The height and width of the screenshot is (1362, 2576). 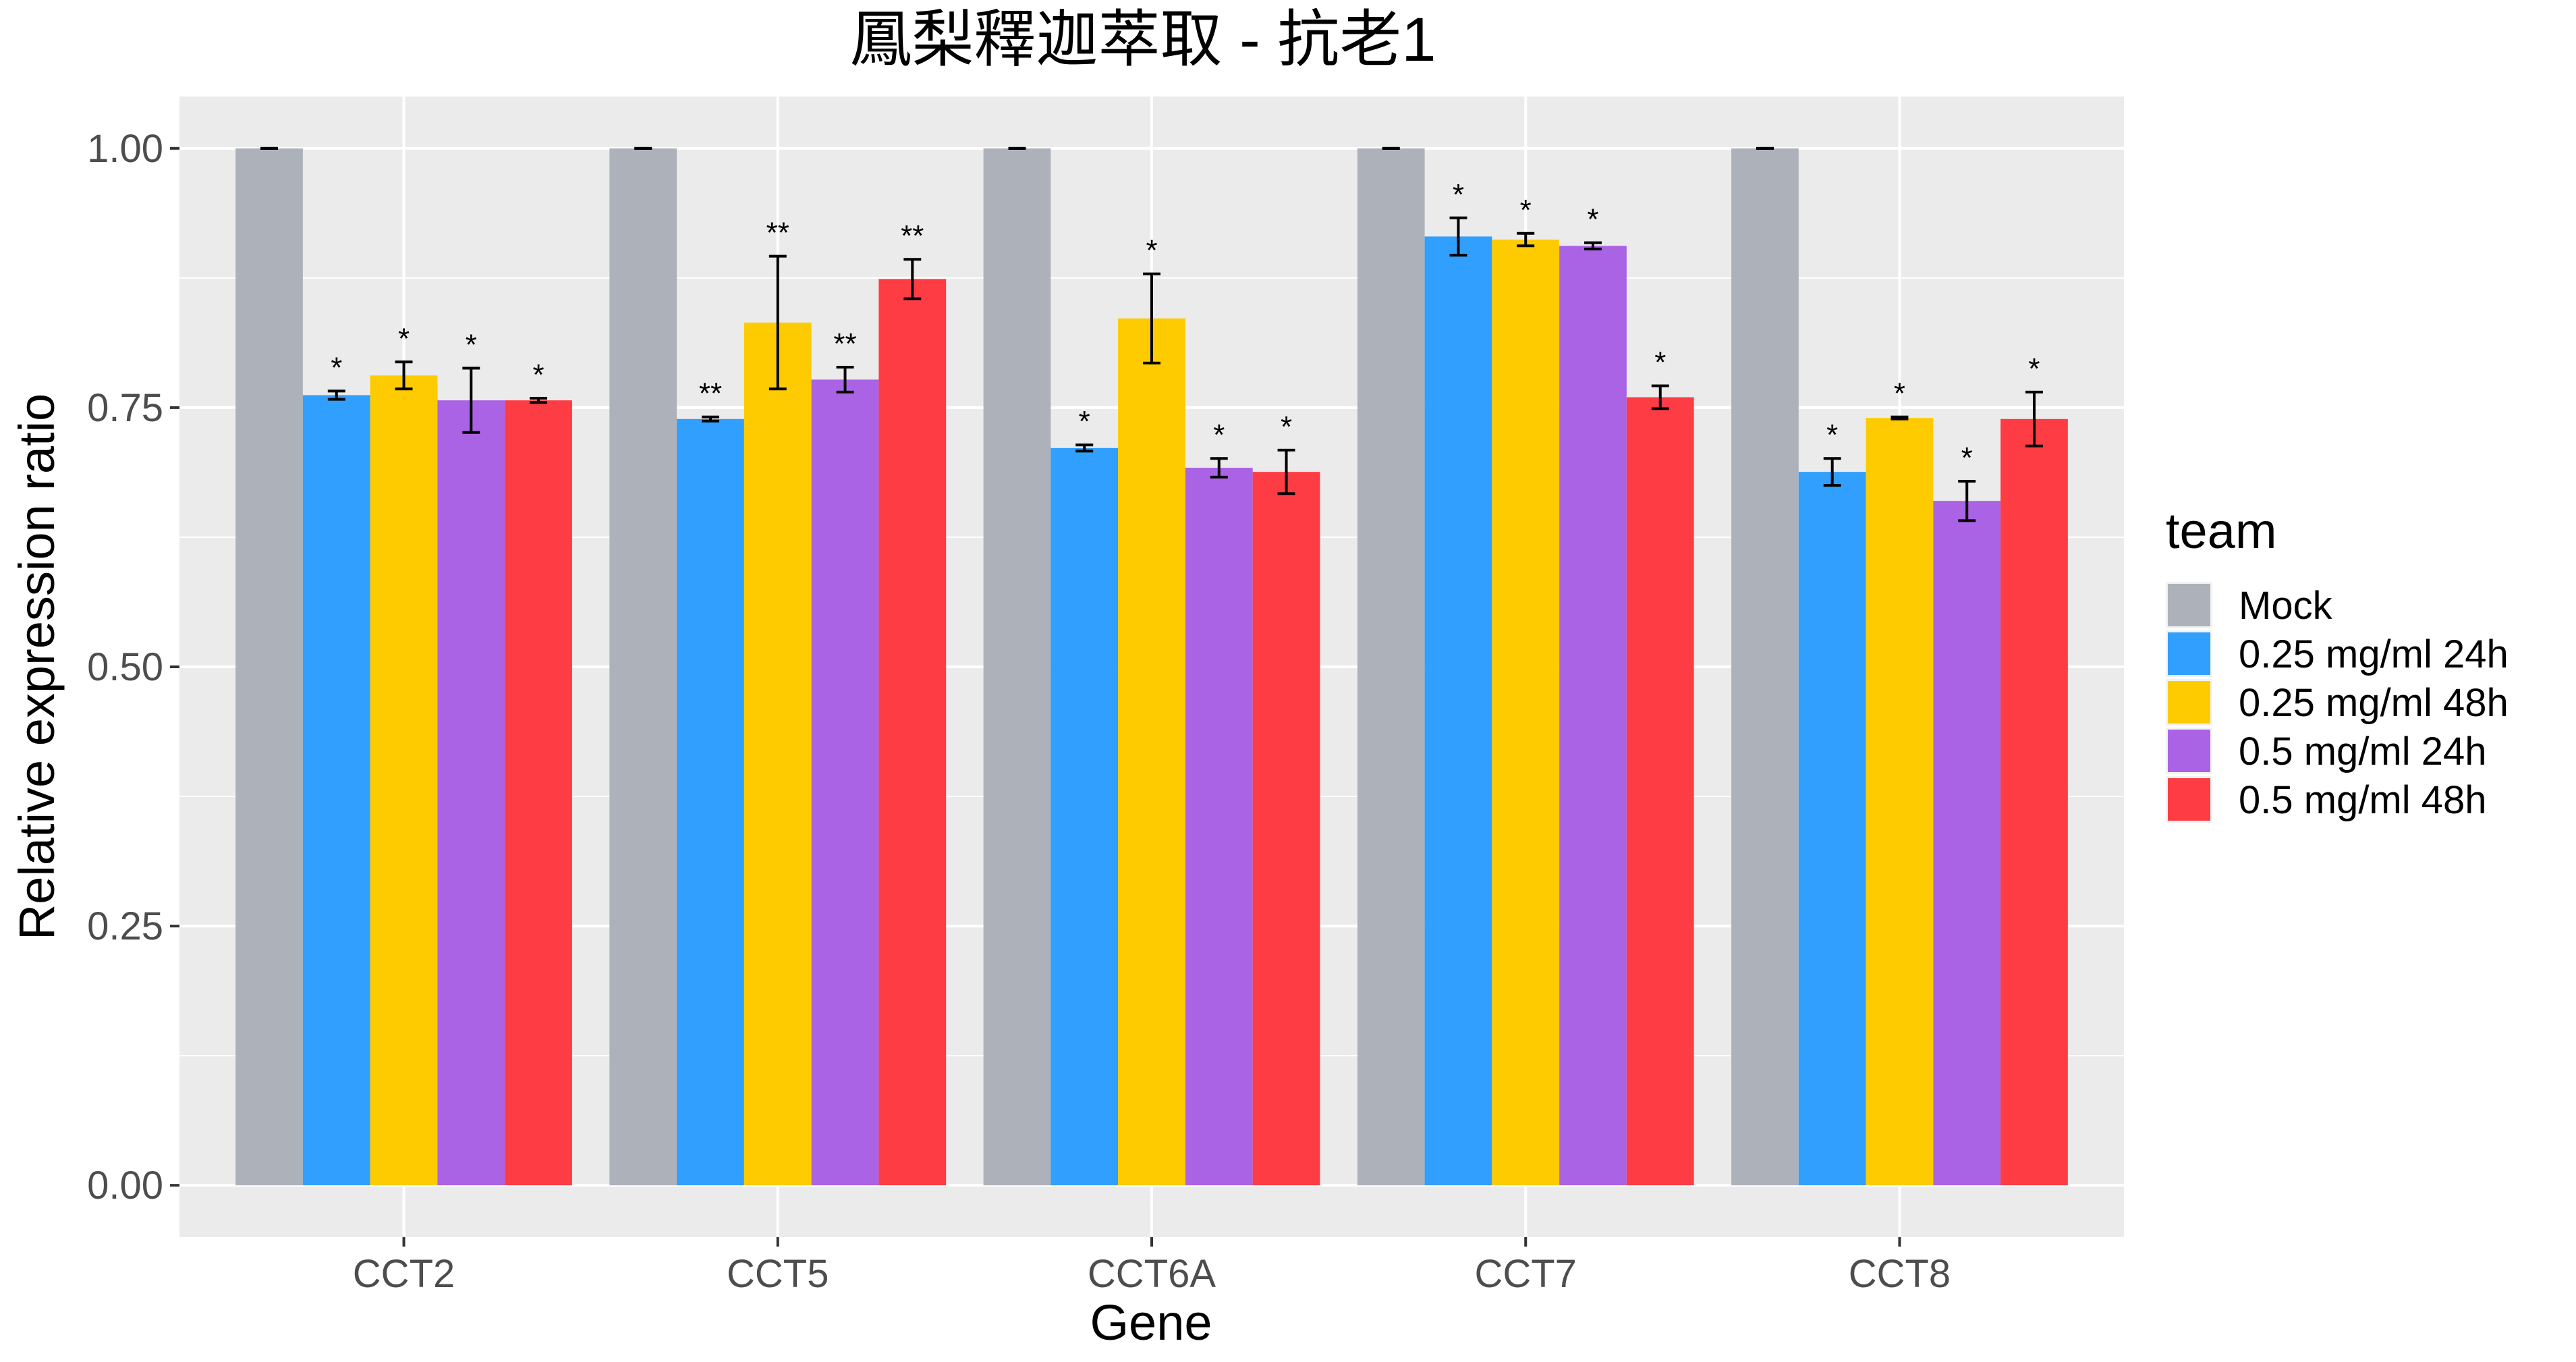 I want to click on y-tick-labels: 0.00 0.25 0.50 0.75 1.00, so click(x=125, y=667).